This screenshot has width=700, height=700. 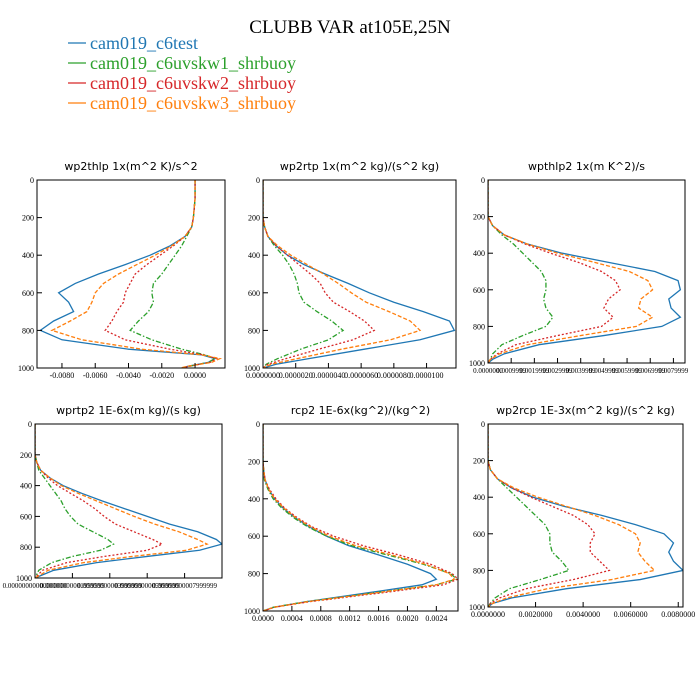 What do you see at coordinates (95, 375) in the screenshot?
I see `x-tick-label: -0.0060` at bounding box center [95, 375].